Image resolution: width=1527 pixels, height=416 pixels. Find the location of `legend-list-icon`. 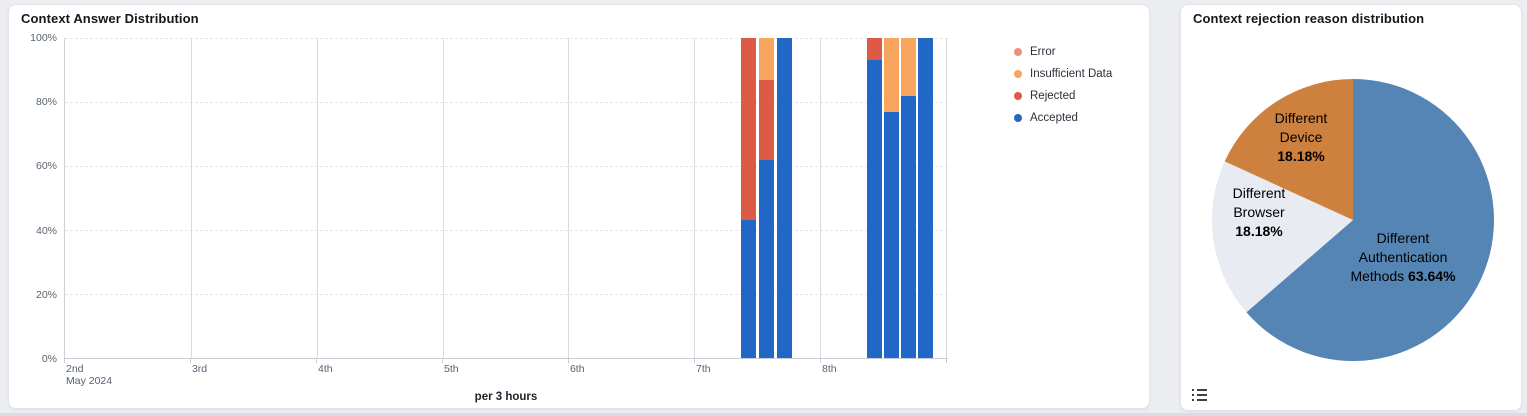

legend-list-icon is located at coordinates (1200, 396).